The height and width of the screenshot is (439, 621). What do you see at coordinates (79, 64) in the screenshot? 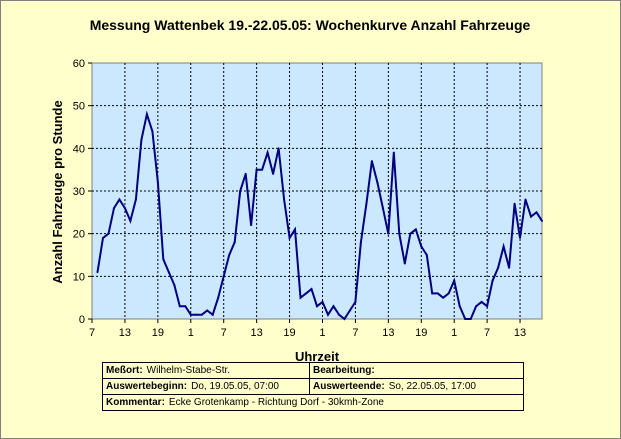
I see `y-tick-label: 60` at bounding box center [79, 64].